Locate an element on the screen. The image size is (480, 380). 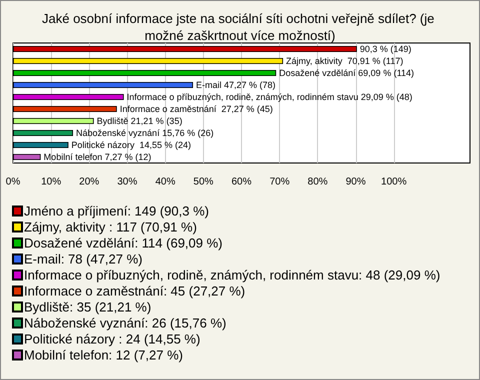
data-label: Mobilní telefon 7,27 % (12) is located at coordinates (98, 157).